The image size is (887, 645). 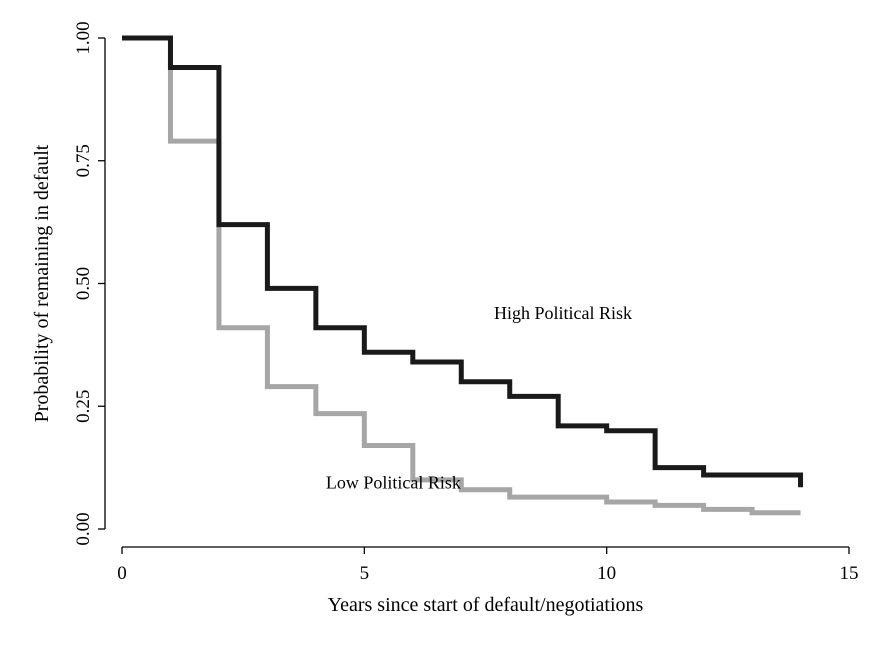 What do you see at coordinates (83, 406) in the screenshot?
I see `y-tick-label: 0.25` at bounding box center [83, 406].